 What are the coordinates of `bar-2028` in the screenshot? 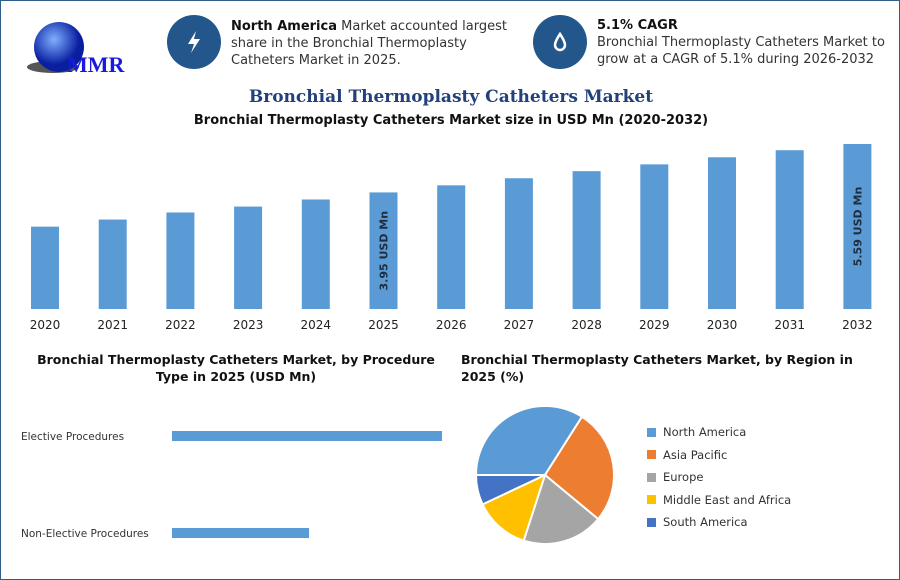 It's located at (586, 240).